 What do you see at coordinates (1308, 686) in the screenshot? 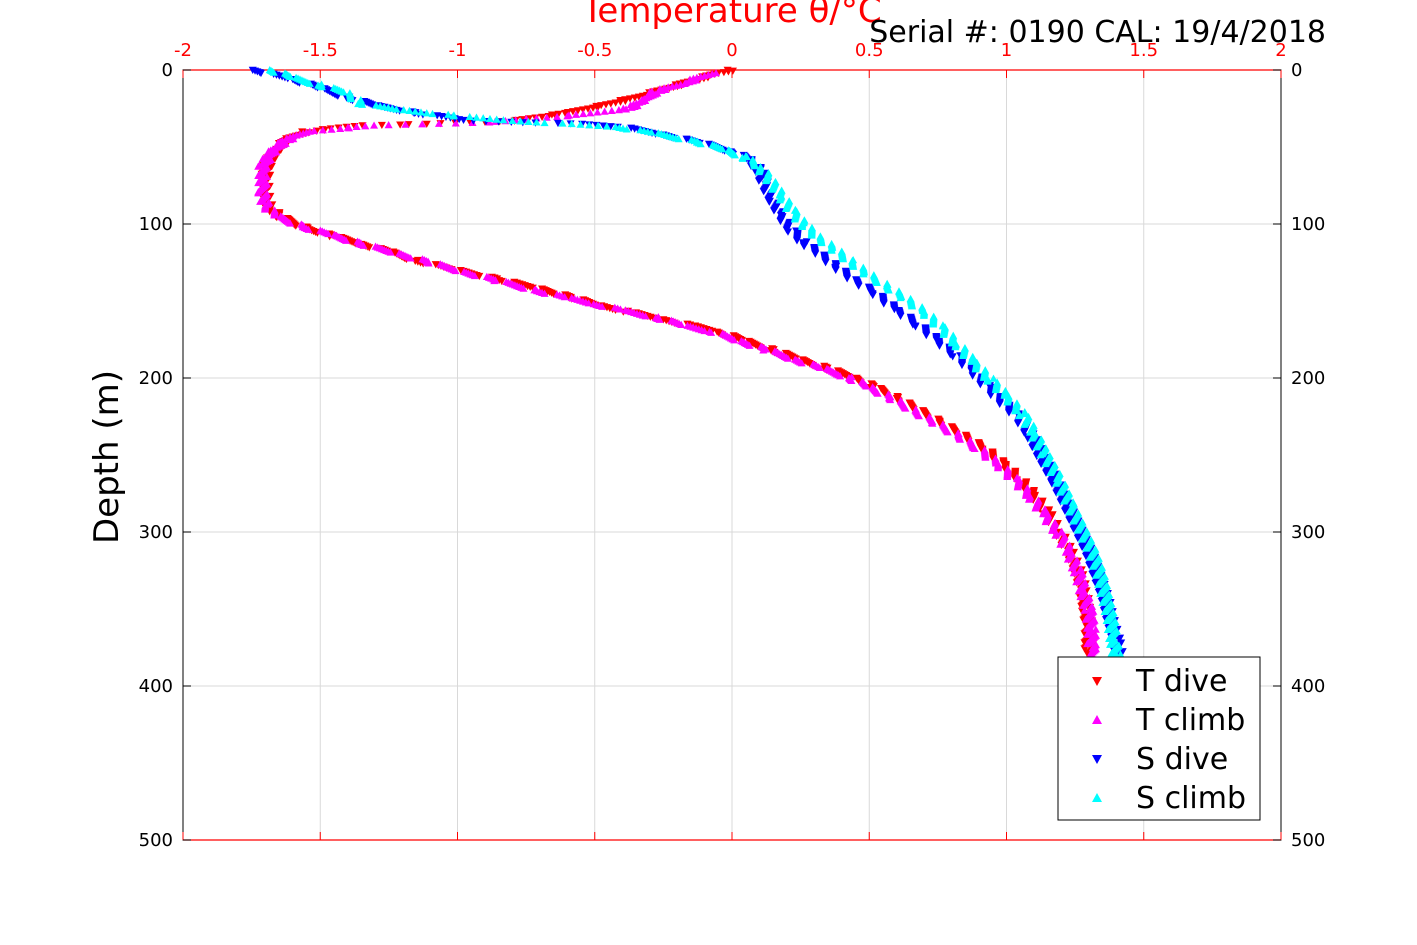
I see `y-tick-label-right: 400` at bounding box center [1308, 686].